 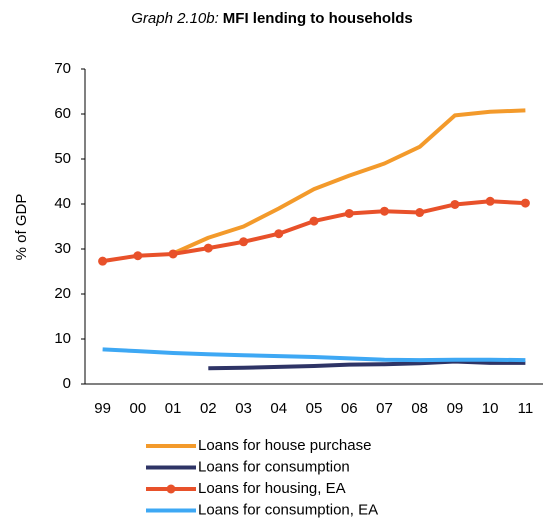 What do you see at coordinates (384, 408) in the screenshot?
I see `x-tick-label: 07` at bounding box center [384, 408].